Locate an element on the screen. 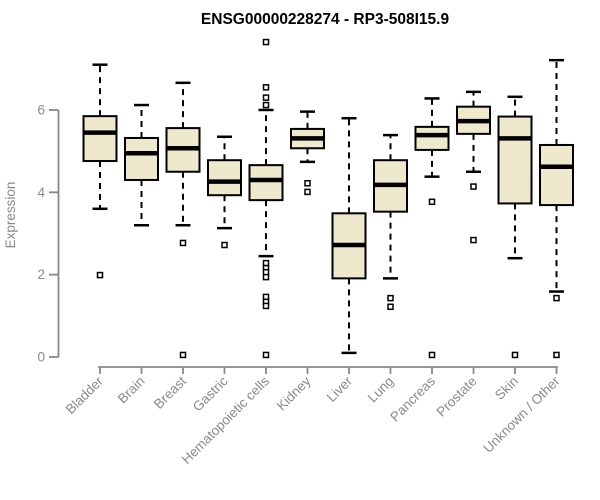  boxplot-breast is located at coordinates (183, 220).